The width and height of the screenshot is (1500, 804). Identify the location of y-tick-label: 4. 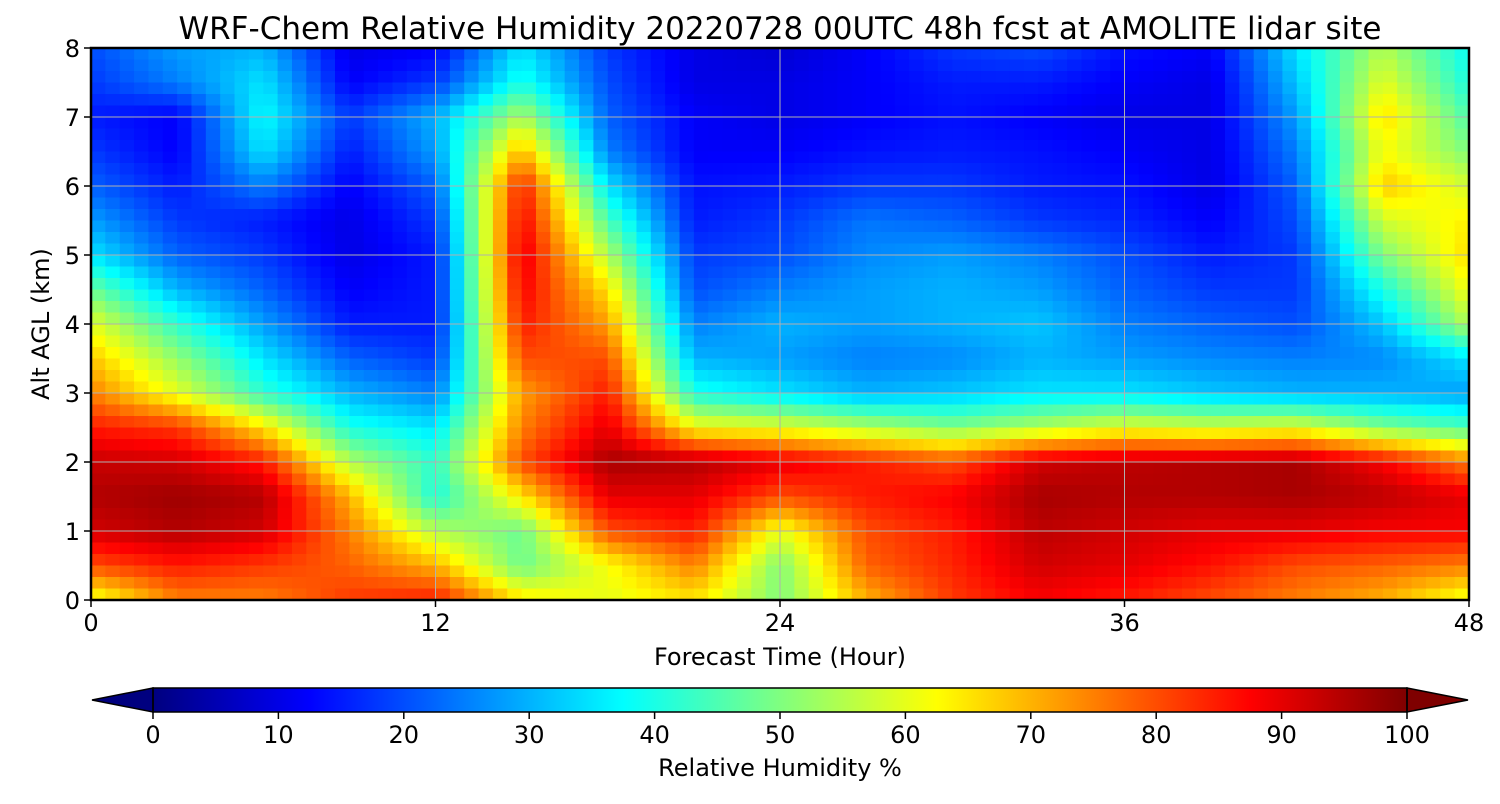
(72, 325).